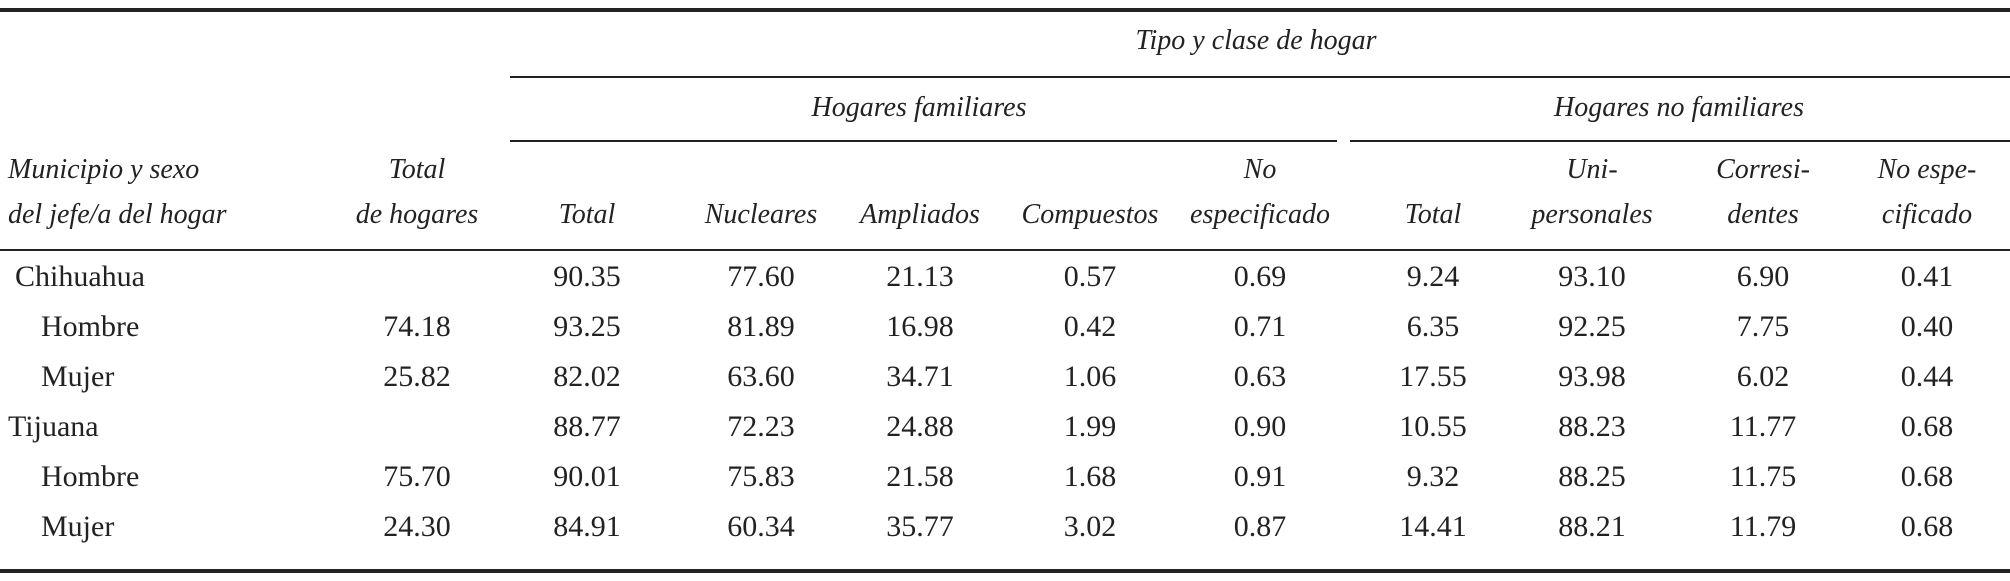 Image resolution: width=2010 pixels, height=581 pixels. I want to click on cell: 24.88, so click(920, 426).